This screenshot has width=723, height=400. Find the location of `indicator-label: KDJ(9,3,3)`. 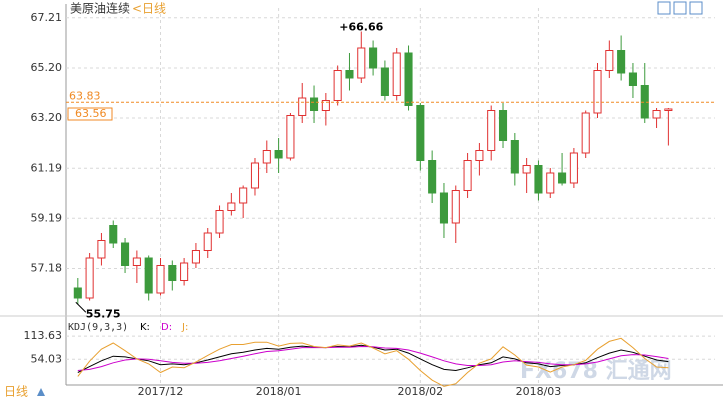

indicator-label: KDJ(9,3,3) is located at coordinates (98, 327).